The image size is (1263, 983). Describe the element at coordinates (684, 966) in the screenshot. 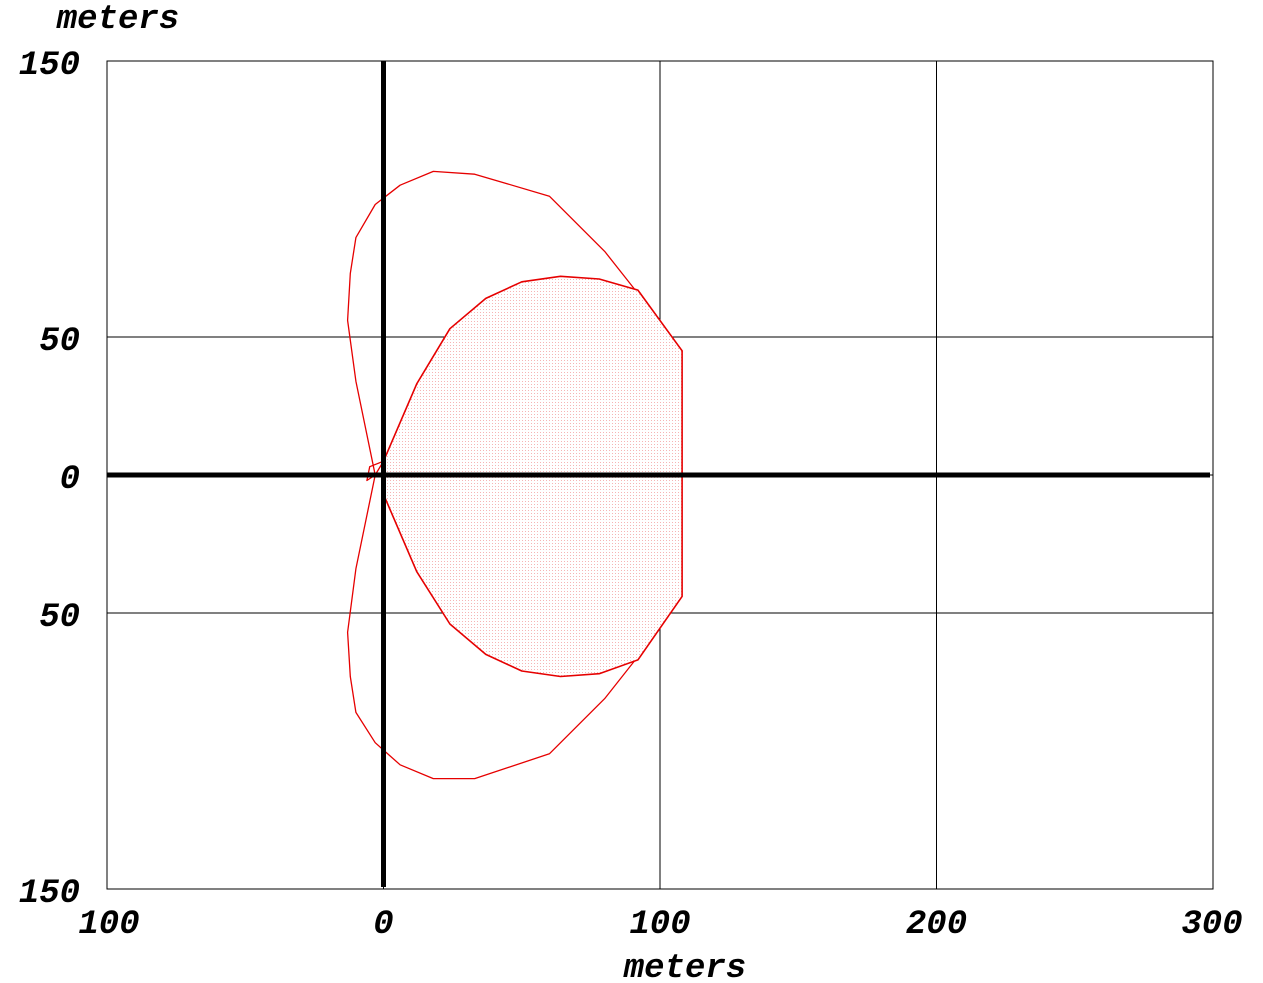

I see `x-axis-label: meters` at that location.